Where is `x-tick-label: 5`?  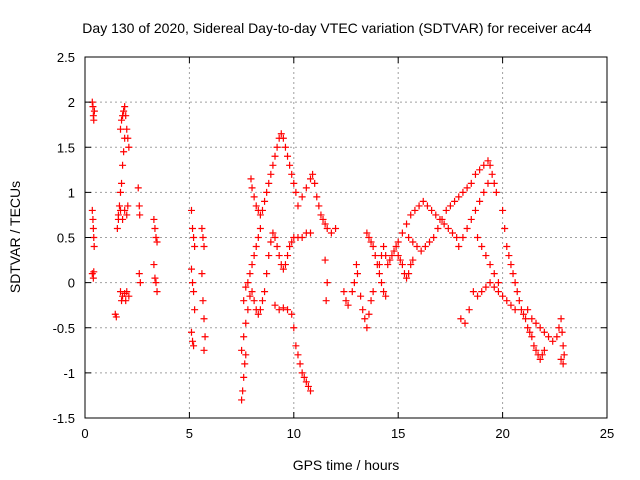 x-tick-label: 5 is located at coordinates (189, 433).